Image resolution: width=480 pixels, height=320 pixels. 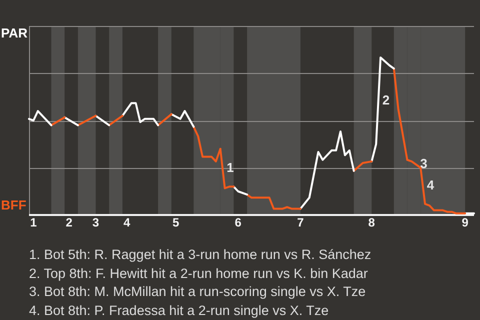 I want to click on series-label: 4, so click(x=430, y=184).